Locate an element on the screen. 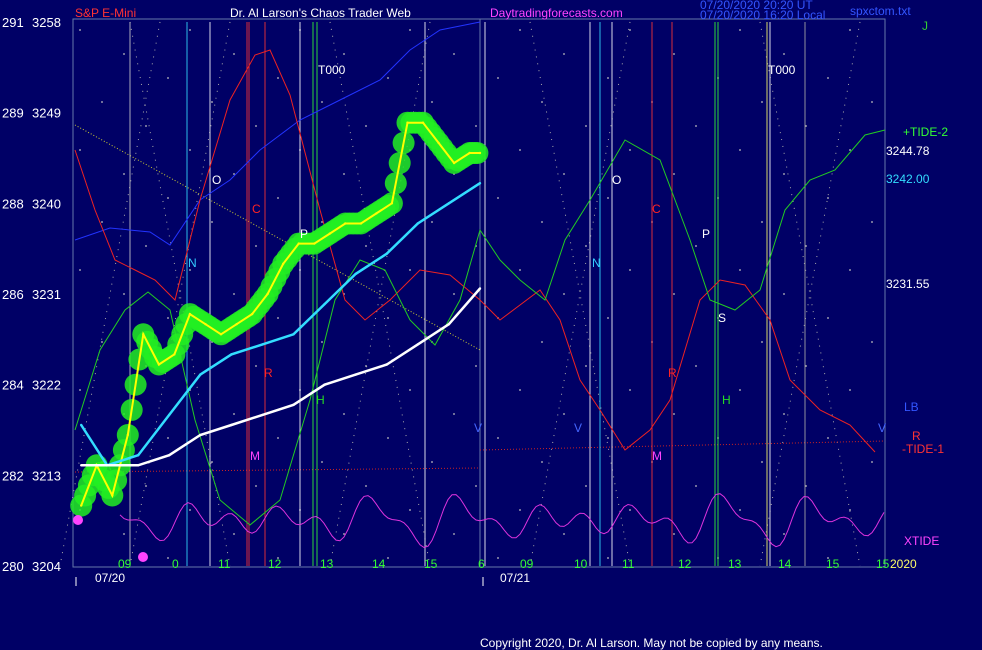 This screenshot has height=650, width=982. annotation-r: R is located at coordinates (268, 373).